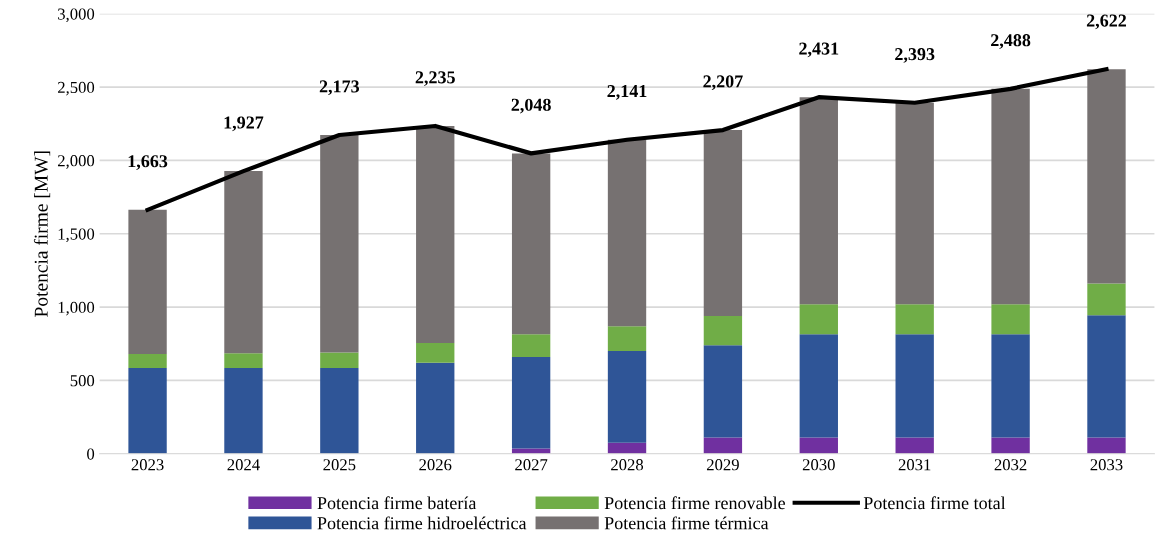  Describe the element at coordinates (722, 465) in the screenshot. I see `x-tick-label: 2029` at that location.